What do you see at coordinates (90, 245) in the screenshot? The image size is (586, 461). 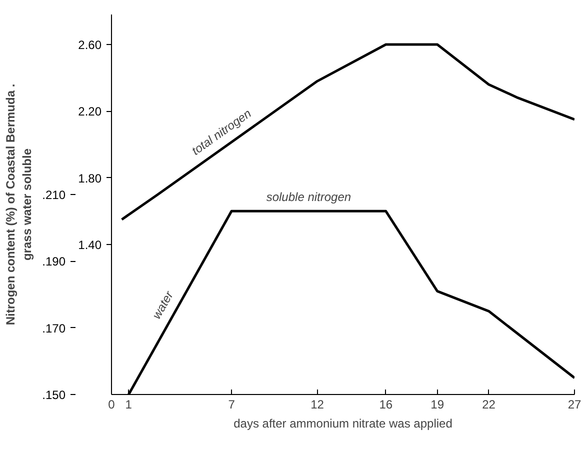 I see `y2-tick-label: 1.40` at bounding box center [90, 245].